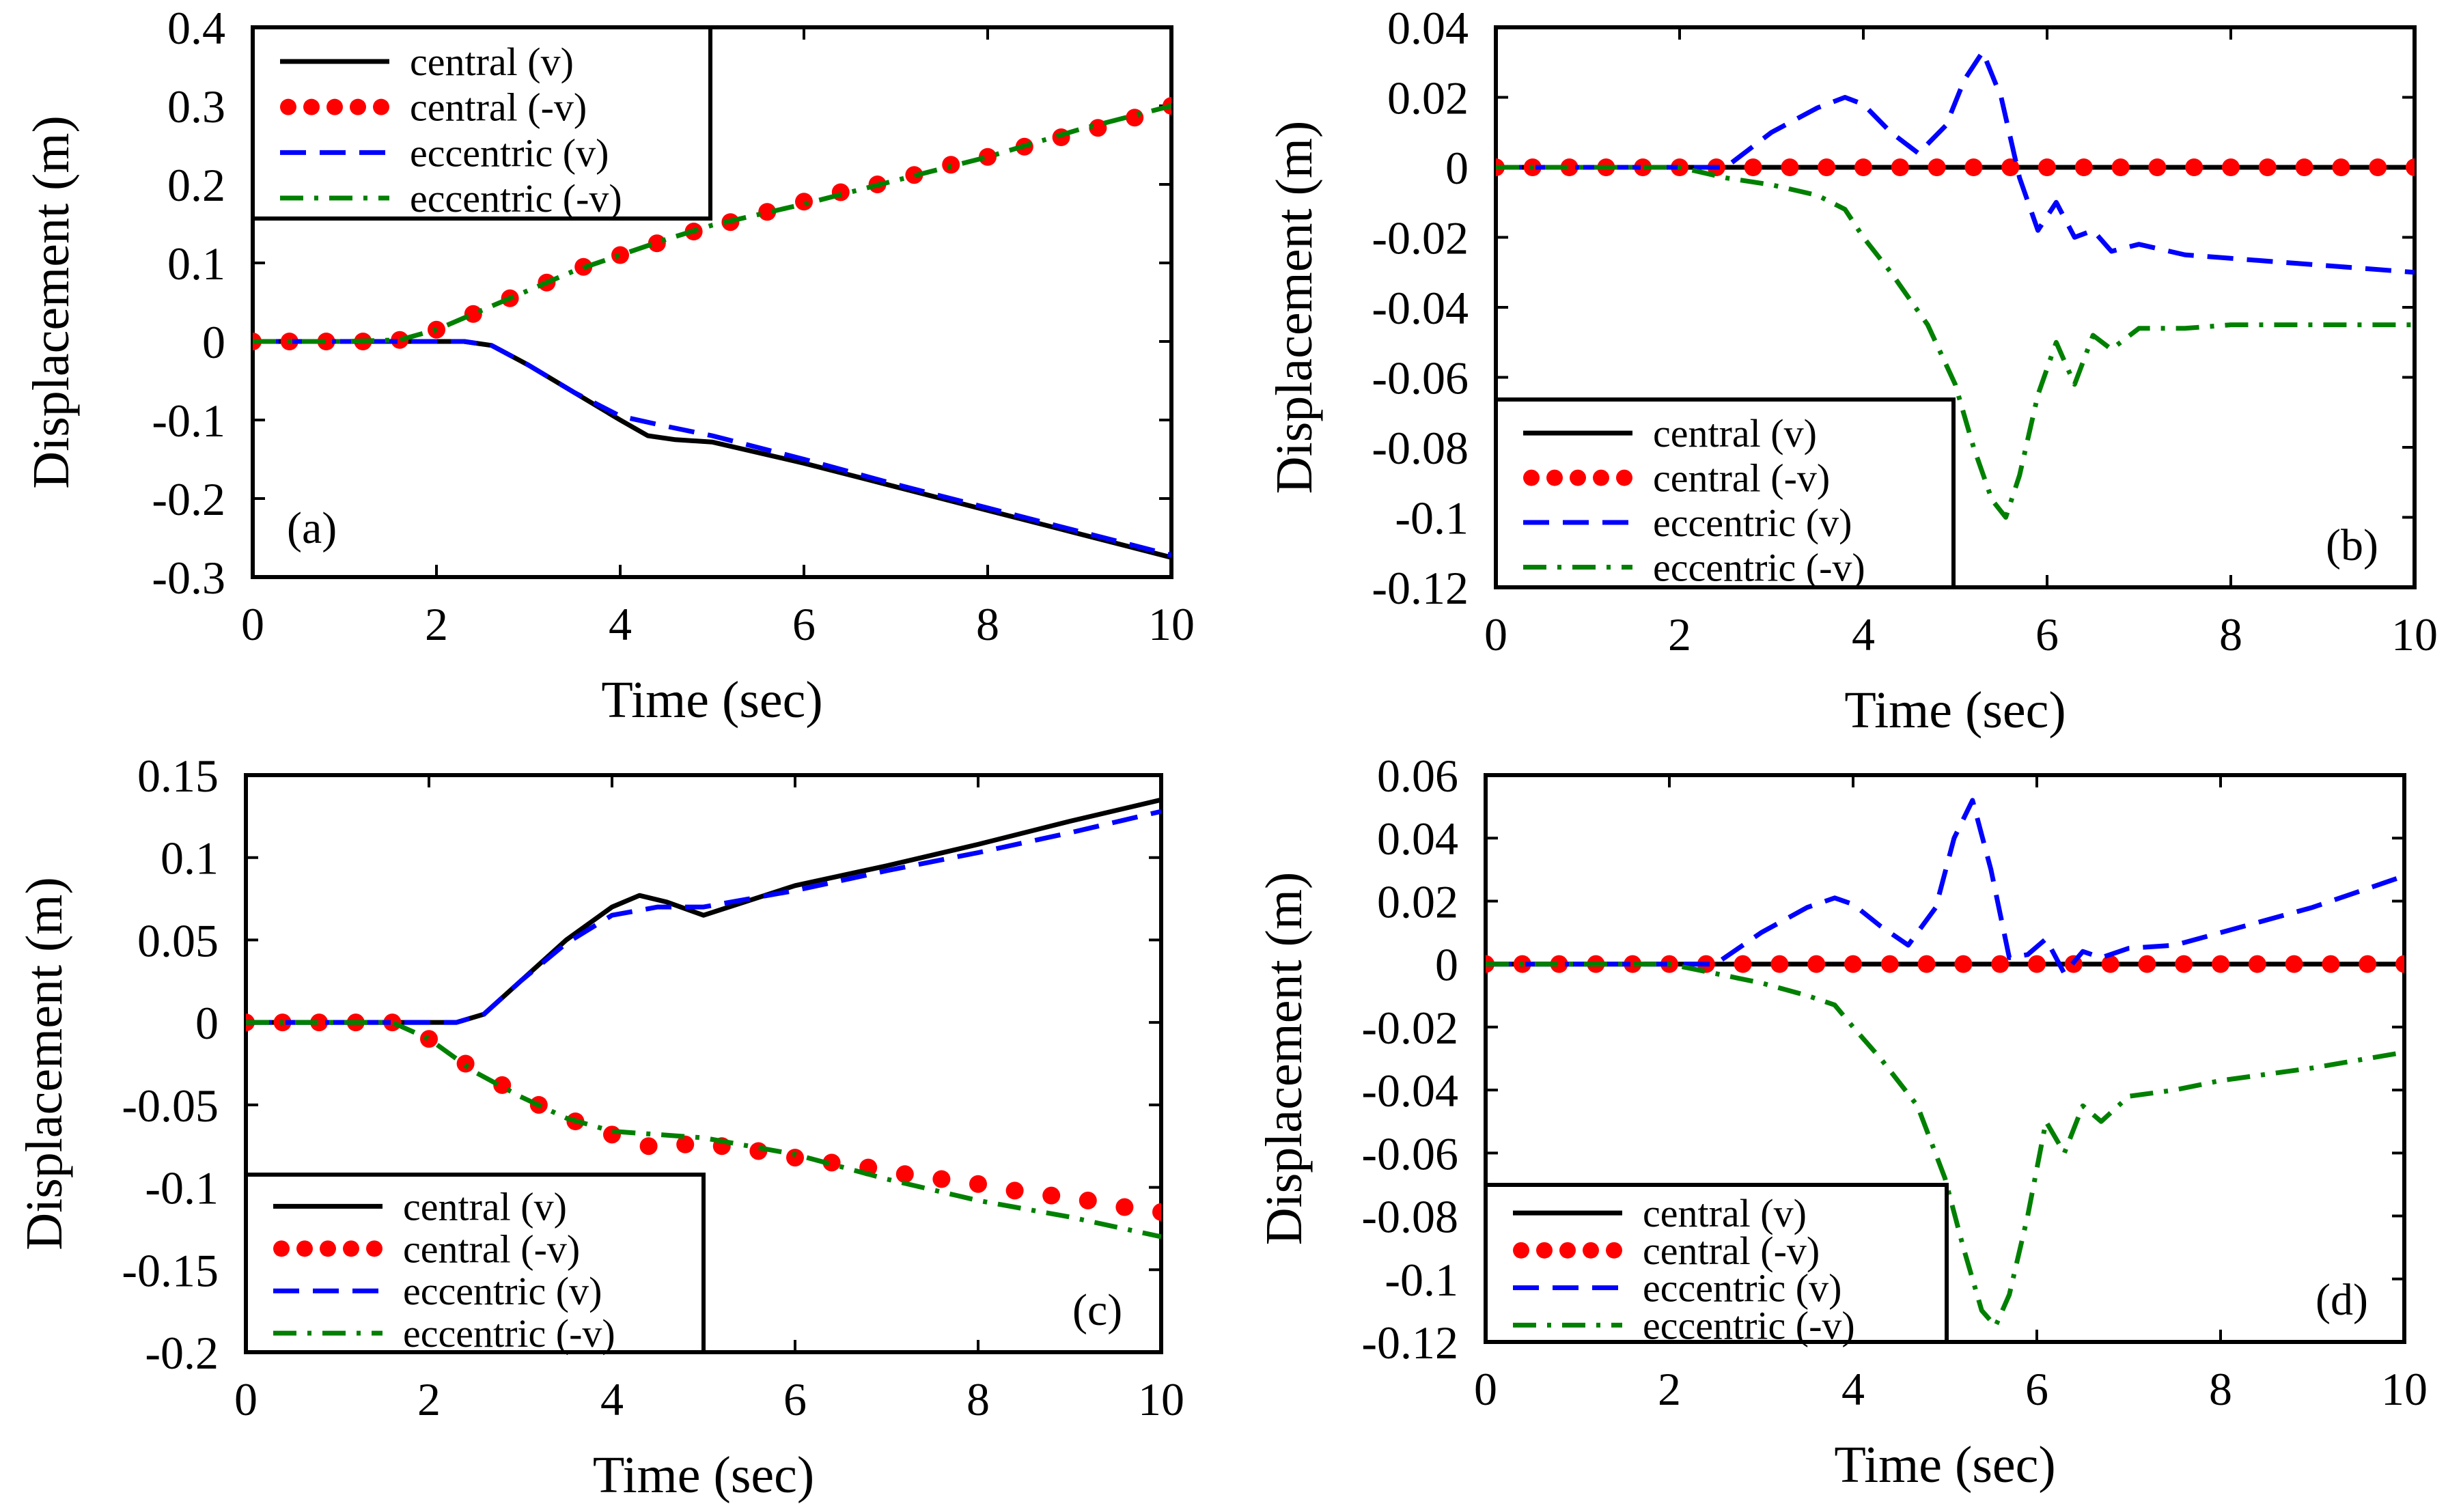  What do you see at coordinates (188, 578) in the screenshot?
I see `y-tick-label: -0.3` at bounding box center [188, 578].